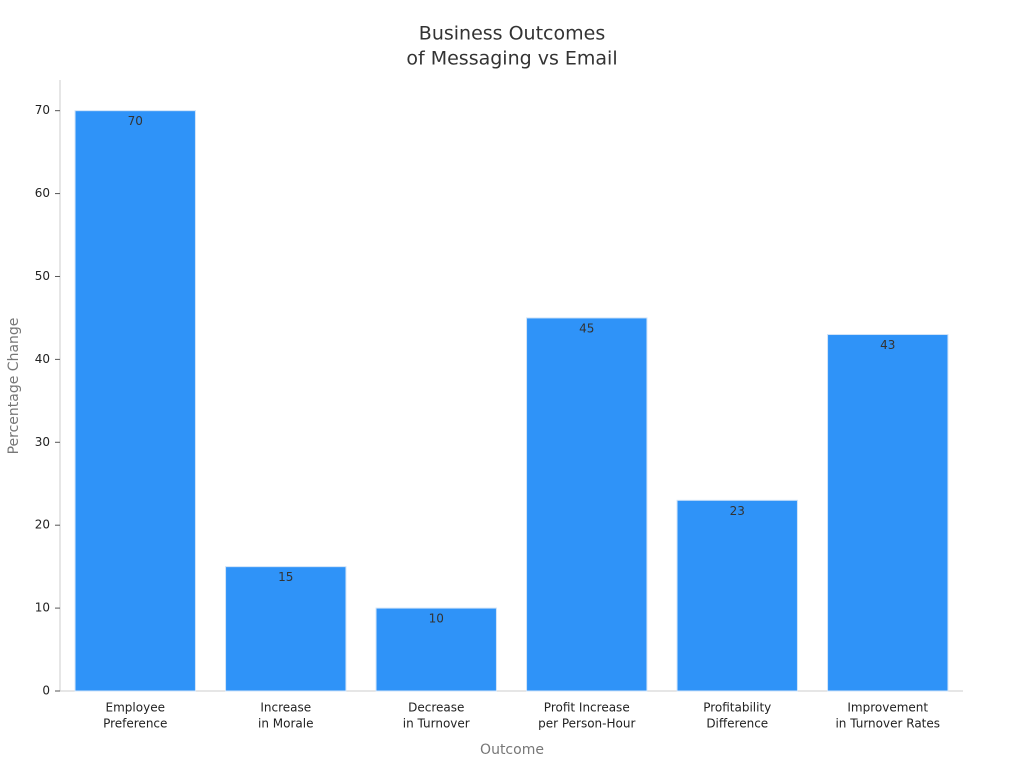  What do you see at coordinates (512, 750) in the screenshot?
I see `x-axis-title: Outcome` at bounding box center [512, 750].